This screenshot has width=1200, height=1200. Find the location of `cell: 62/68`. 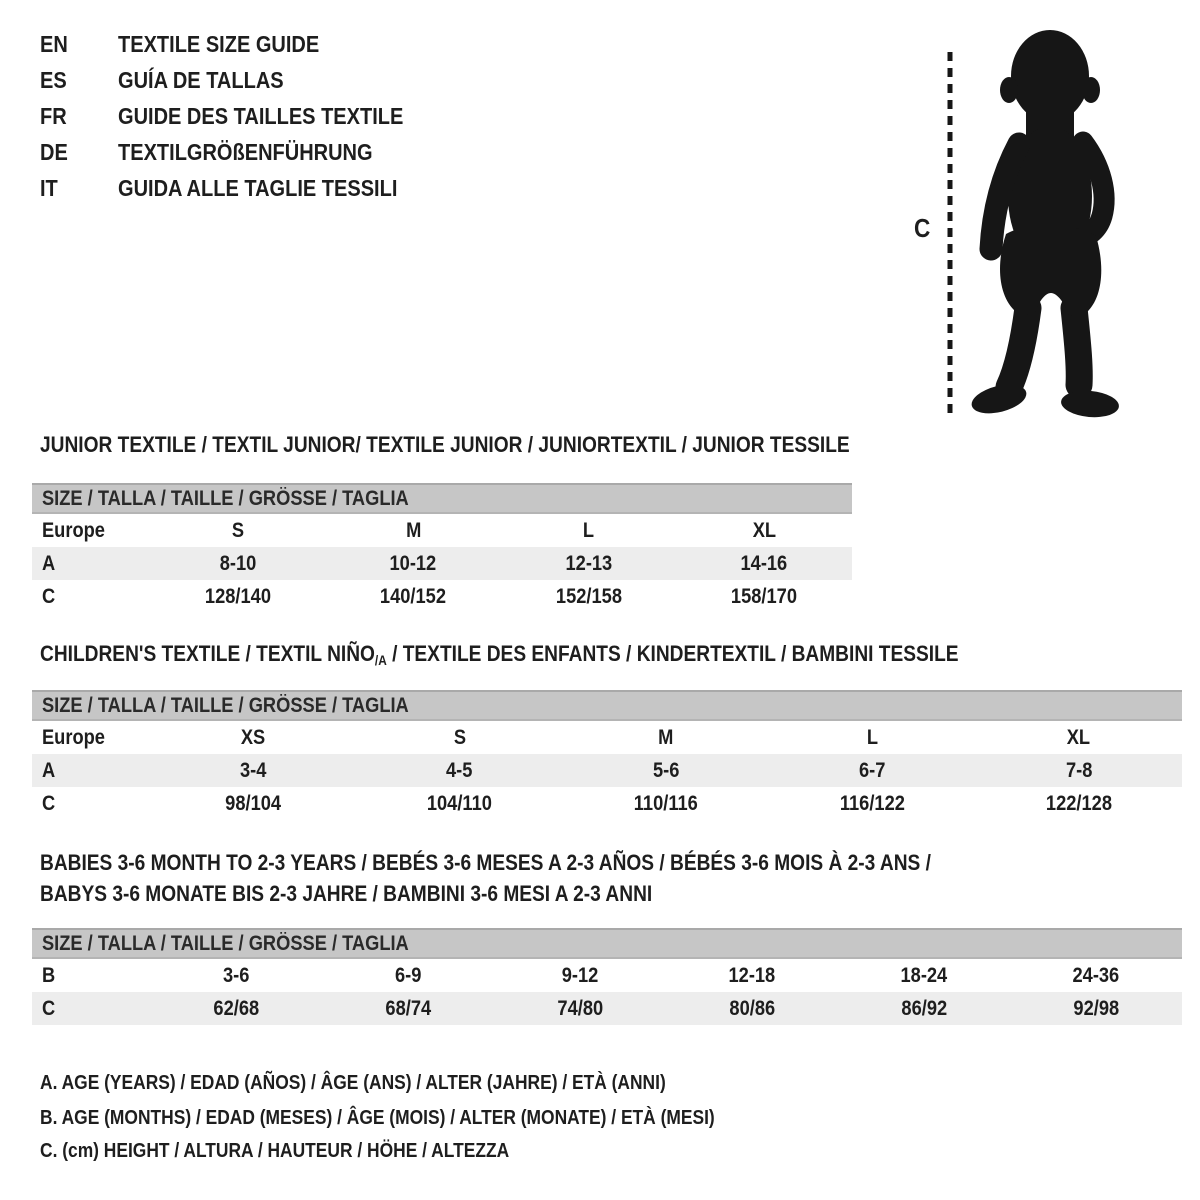

cell: 62/68 is located at coordinates (236, 1008).